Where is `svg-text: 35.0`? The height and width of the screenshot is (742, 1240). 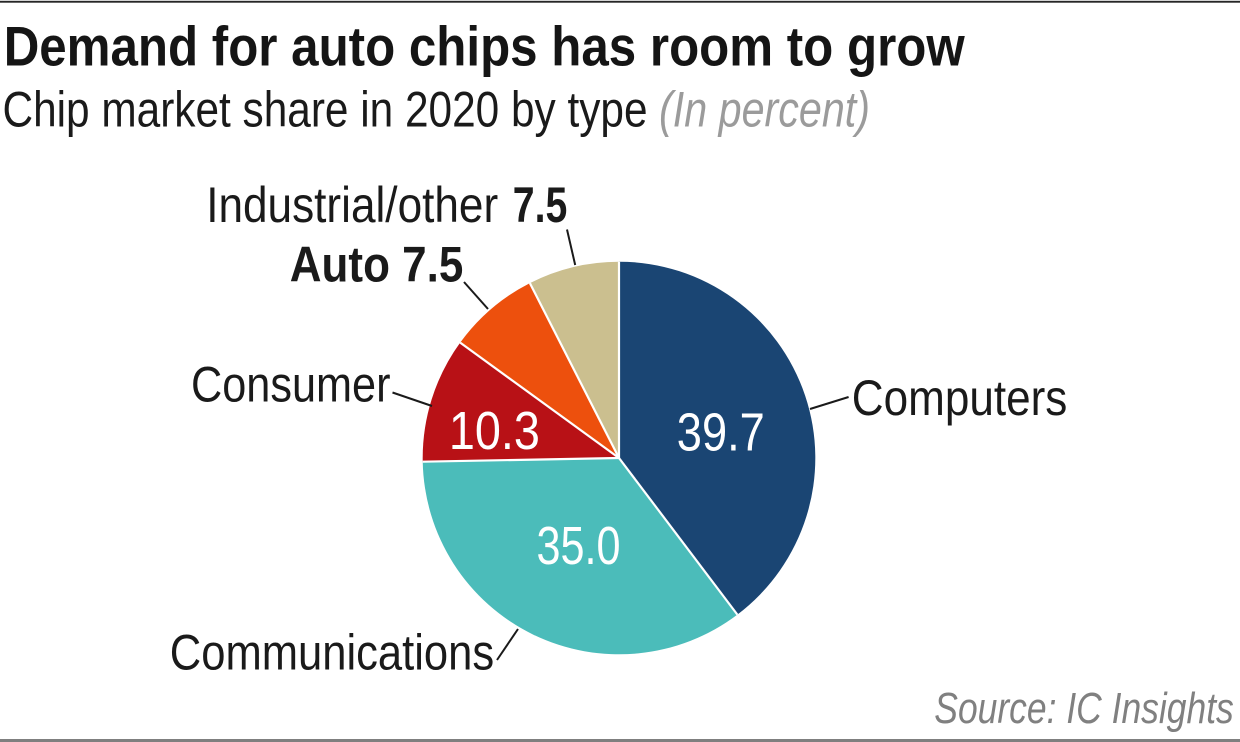
svg-text: 35.0 is located at coordinates (579, 546).